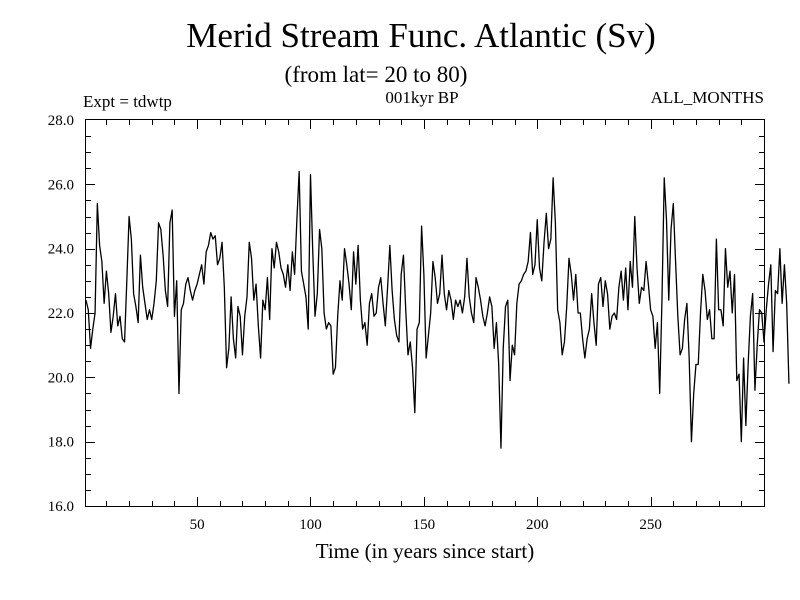 The image size is (800, 600). I want to click on y-tick-label: 16.0, so click(61, 507).